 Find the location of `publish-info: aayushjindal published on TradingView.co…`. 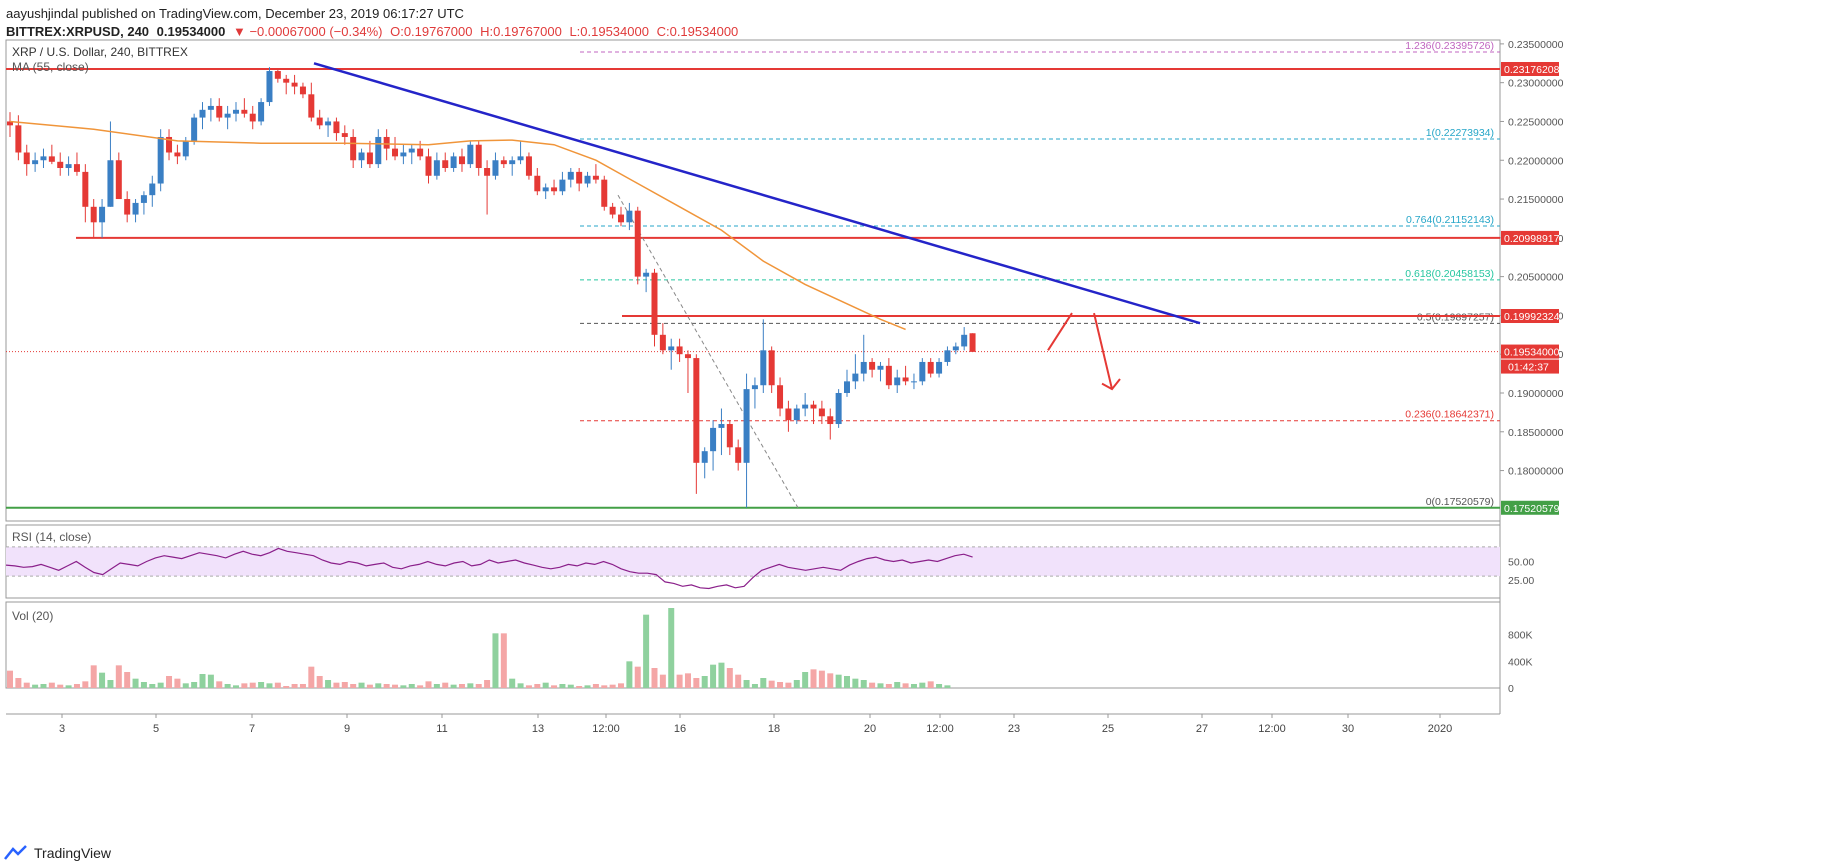

publish-info: aayushjindal published on TradingView.co… is located at coordinates (235, 13).